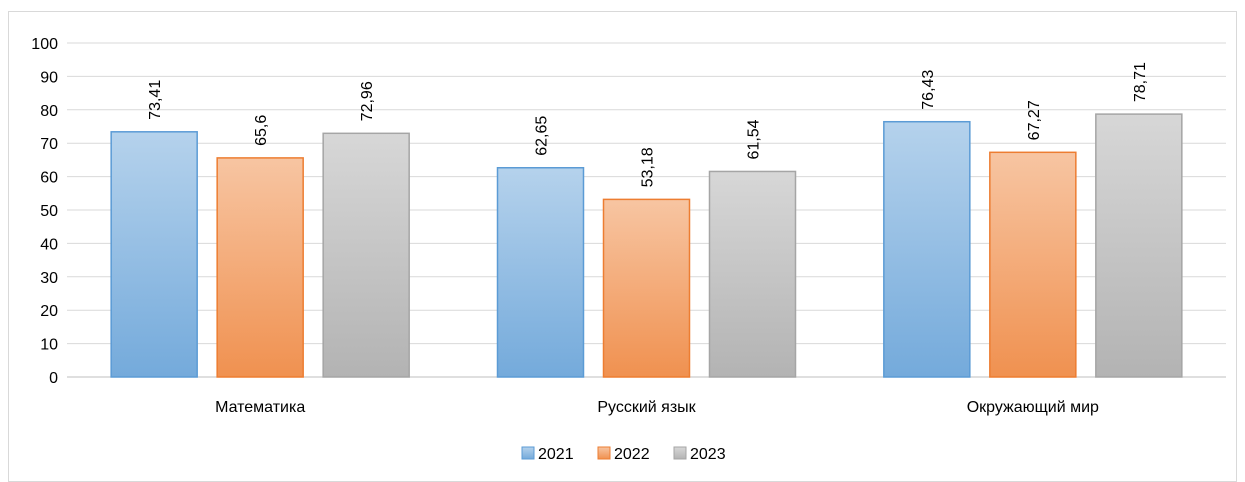 This screenshot has height=482, width=1245. What do you see at coordinates (49, 111) in the screenshot?
I see `y-tick-label: 80` at bounding box center [49, 111].